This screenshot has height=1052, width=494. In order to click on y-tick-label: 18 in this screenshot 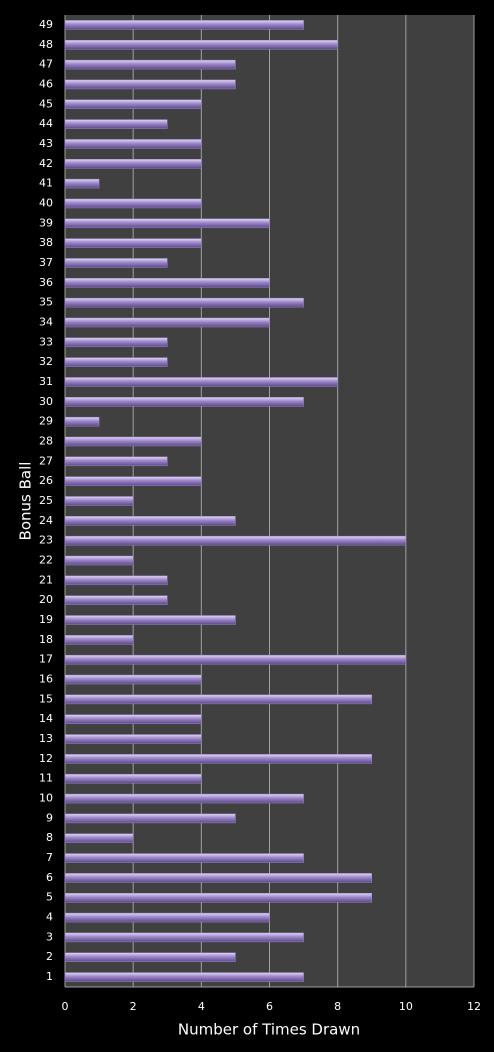, I will do `click(46, 639)`.